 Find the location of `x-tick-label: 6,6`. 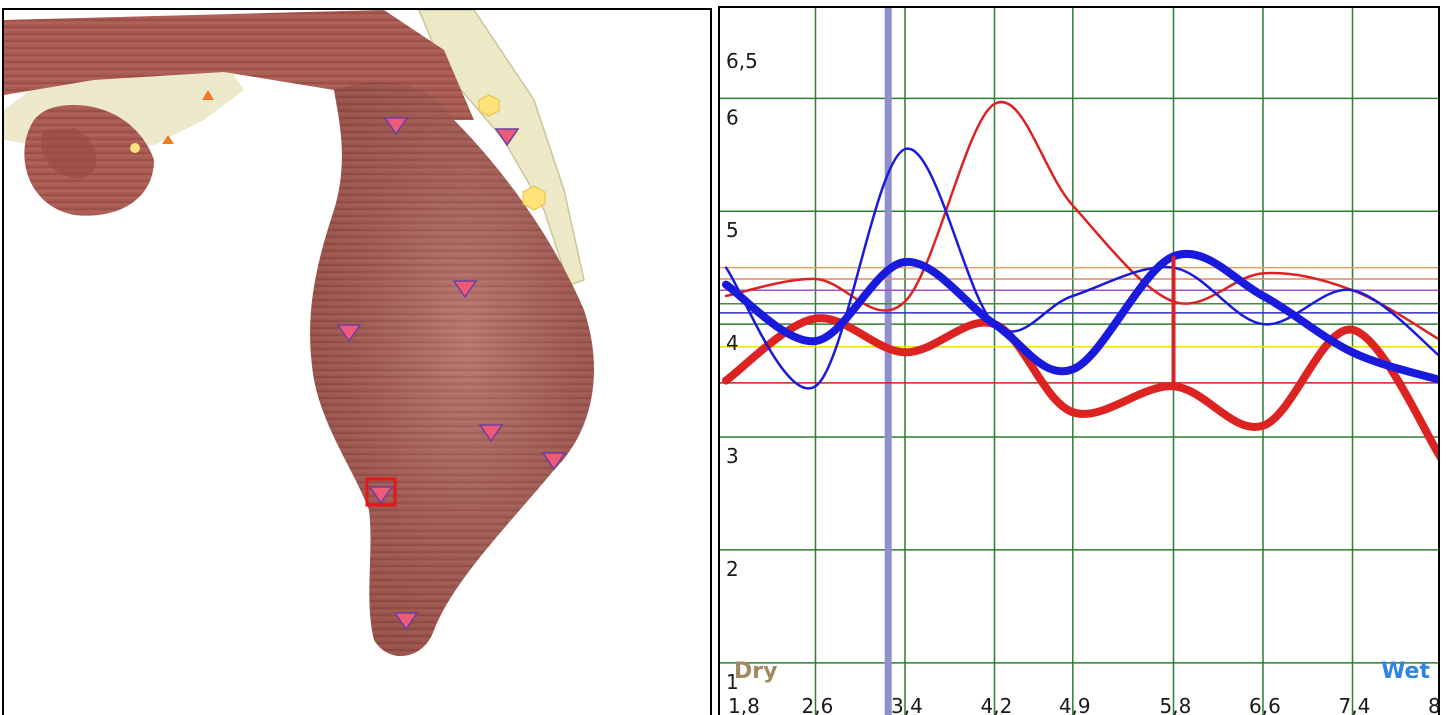

x-tick-label: 6,6 is located at coordinates (1265, 704).